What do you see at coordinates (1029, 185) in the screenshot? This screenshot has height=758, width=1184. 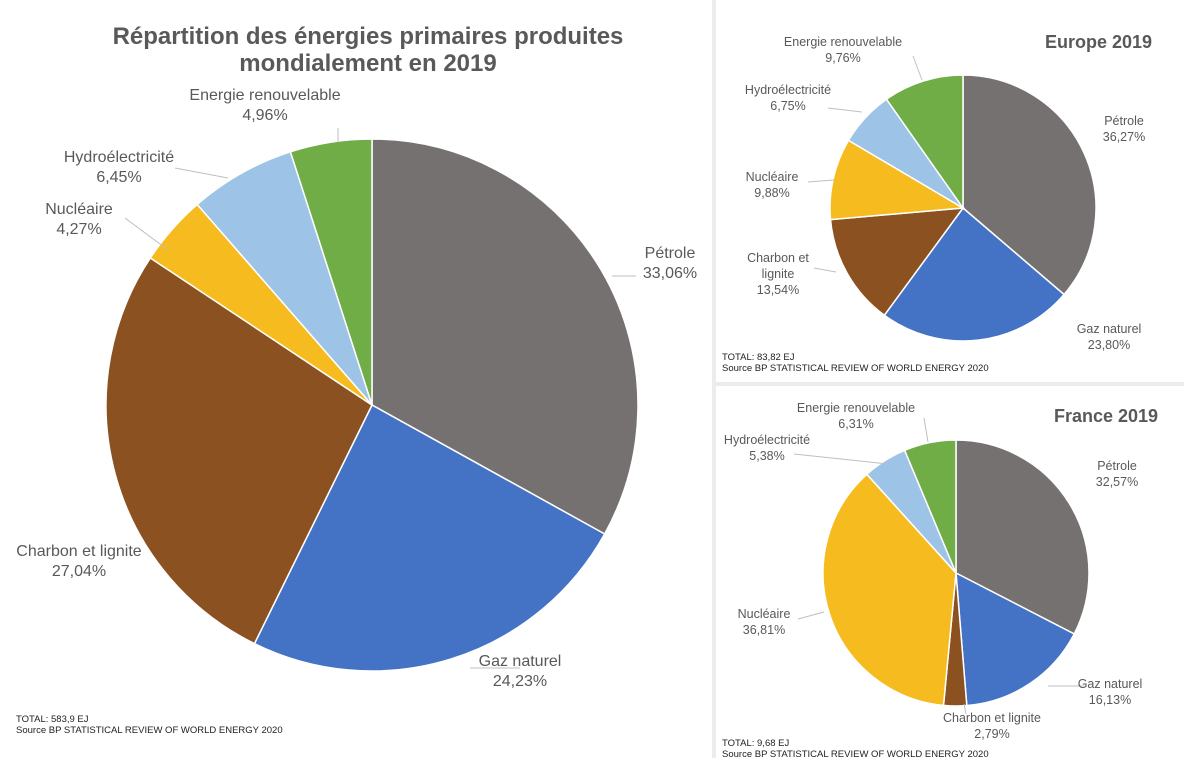 I see `europe-slice-petrole` at bounding box center [1029, 185].